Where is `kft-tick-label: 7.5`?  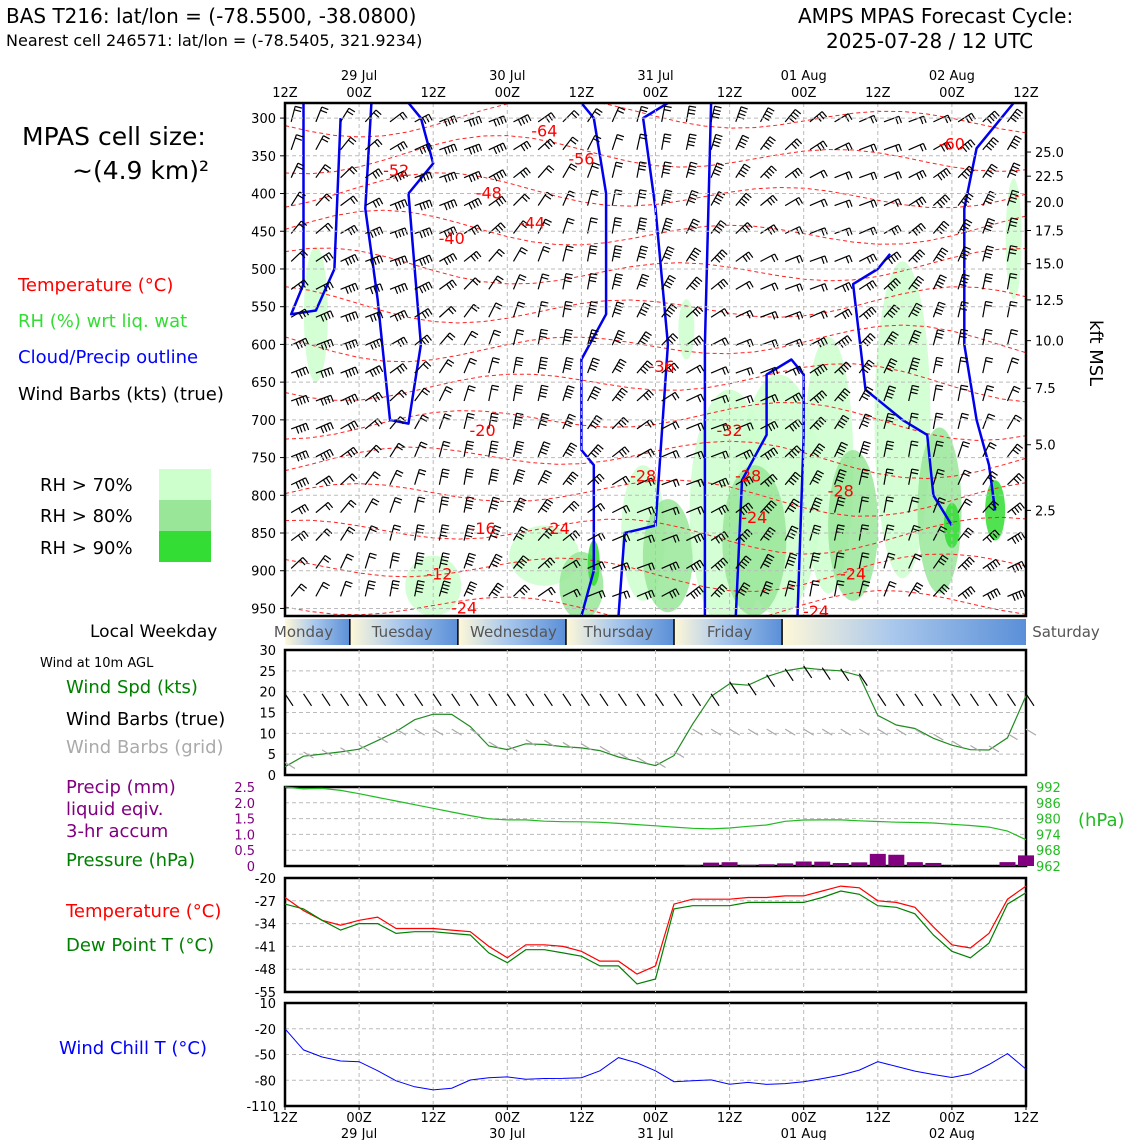 kft-tick-label: 7.5 is located at coordinates (1045, 389).